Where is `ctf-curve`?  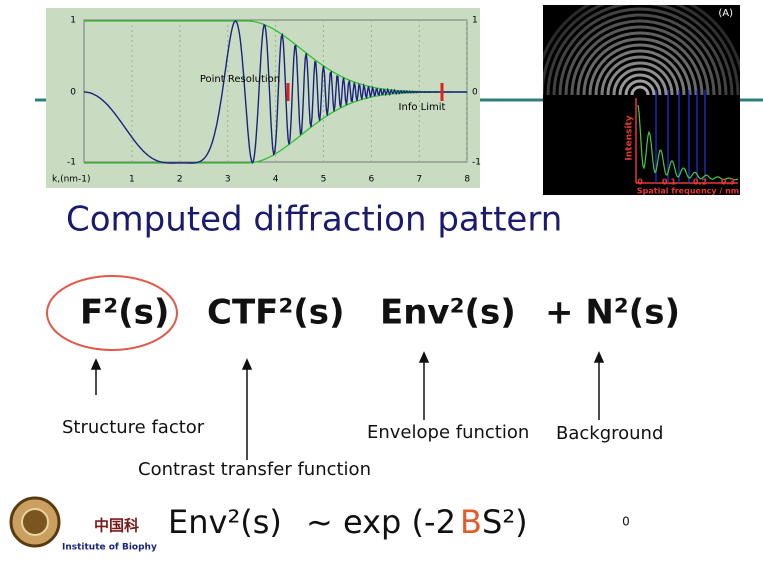 ctf-curve is located at coordinates (276, 92).